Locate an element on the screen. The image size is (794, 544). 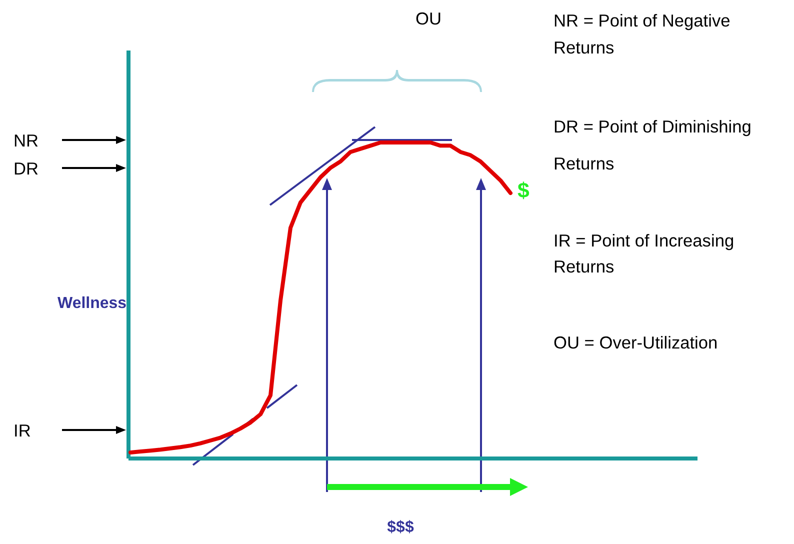
text: IR = Point of Increasing Returns is located at coordinates (644, 253).